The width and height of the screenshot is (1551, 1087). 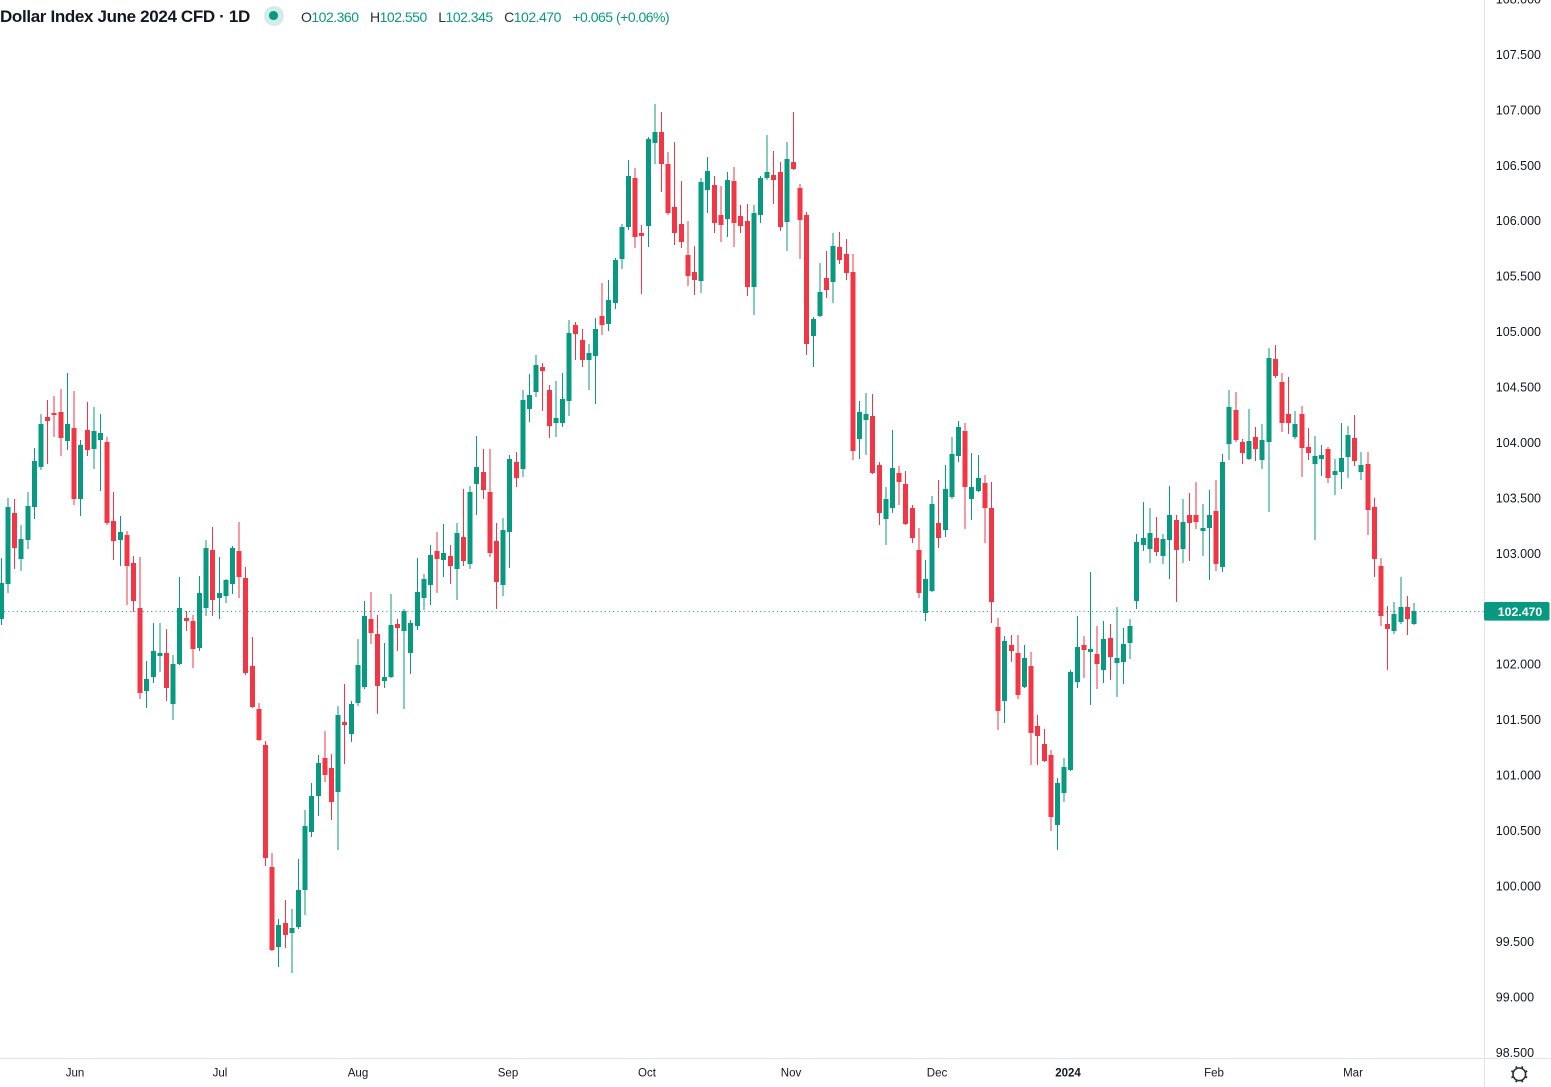 What do you see at coordinates (1518, 776) in the screenshot?
I see `svg-text: 101.000` at bounding box center [1518, 776].